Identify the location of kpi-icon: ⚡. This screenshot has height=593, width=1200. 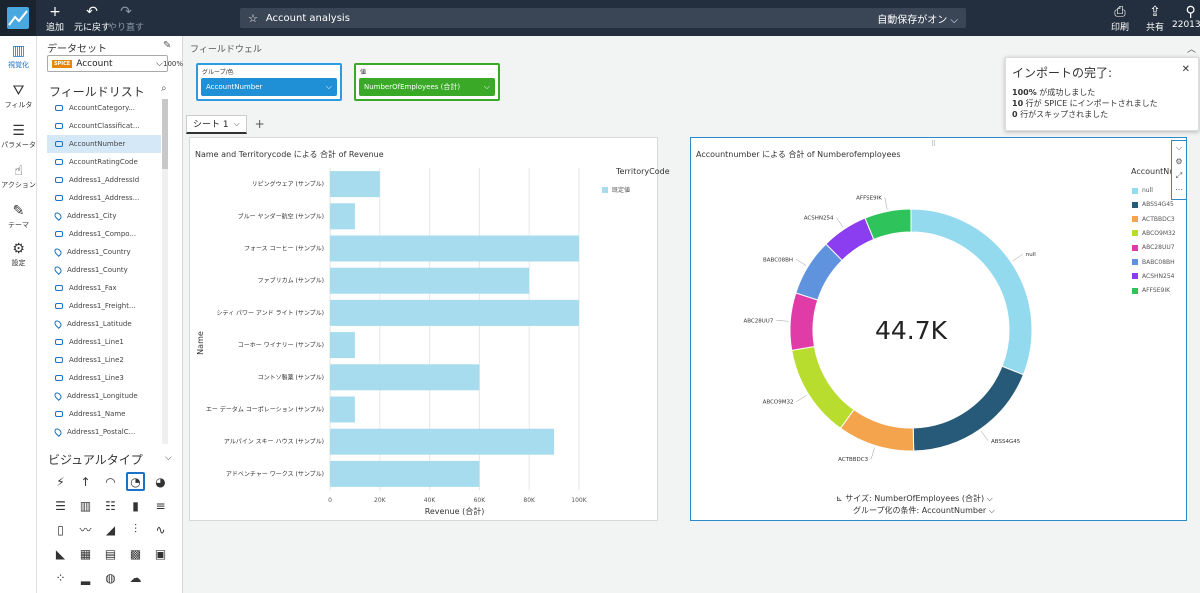
(60, 481).